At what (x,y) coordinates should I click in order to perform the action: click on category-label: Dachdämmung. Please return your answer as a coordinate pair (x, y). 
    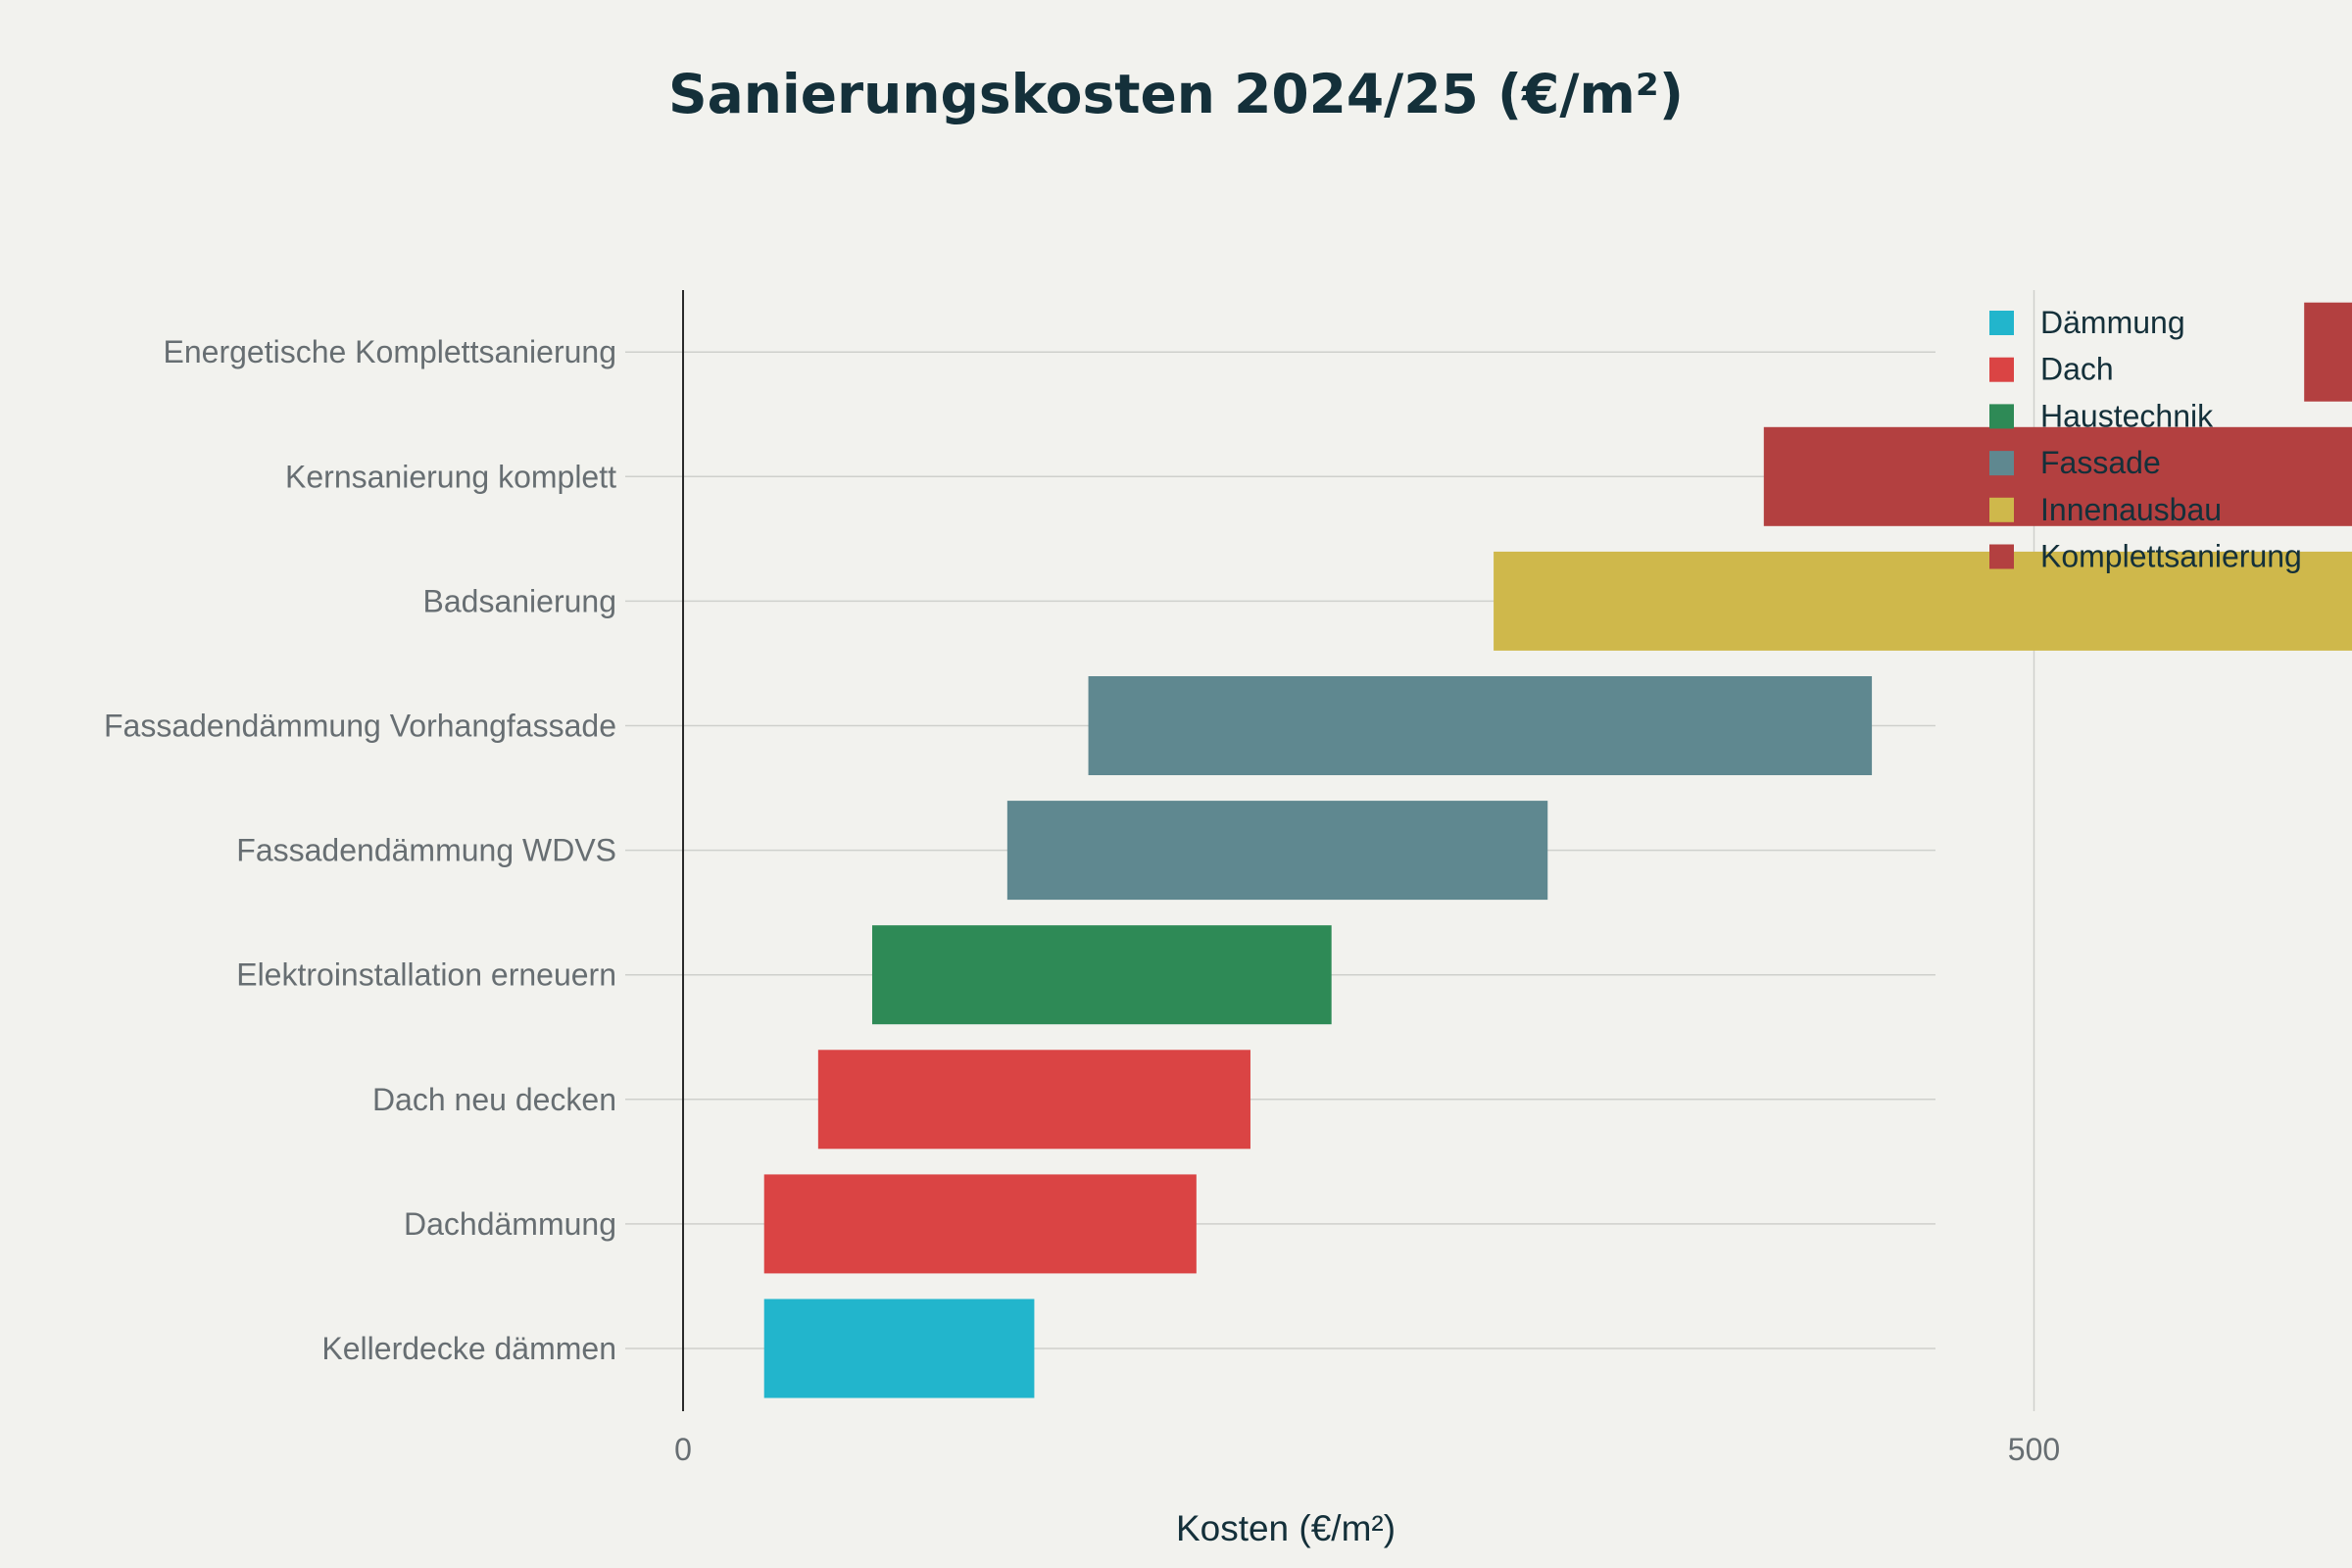
    Looking at the image, I should click on (510, 1224).